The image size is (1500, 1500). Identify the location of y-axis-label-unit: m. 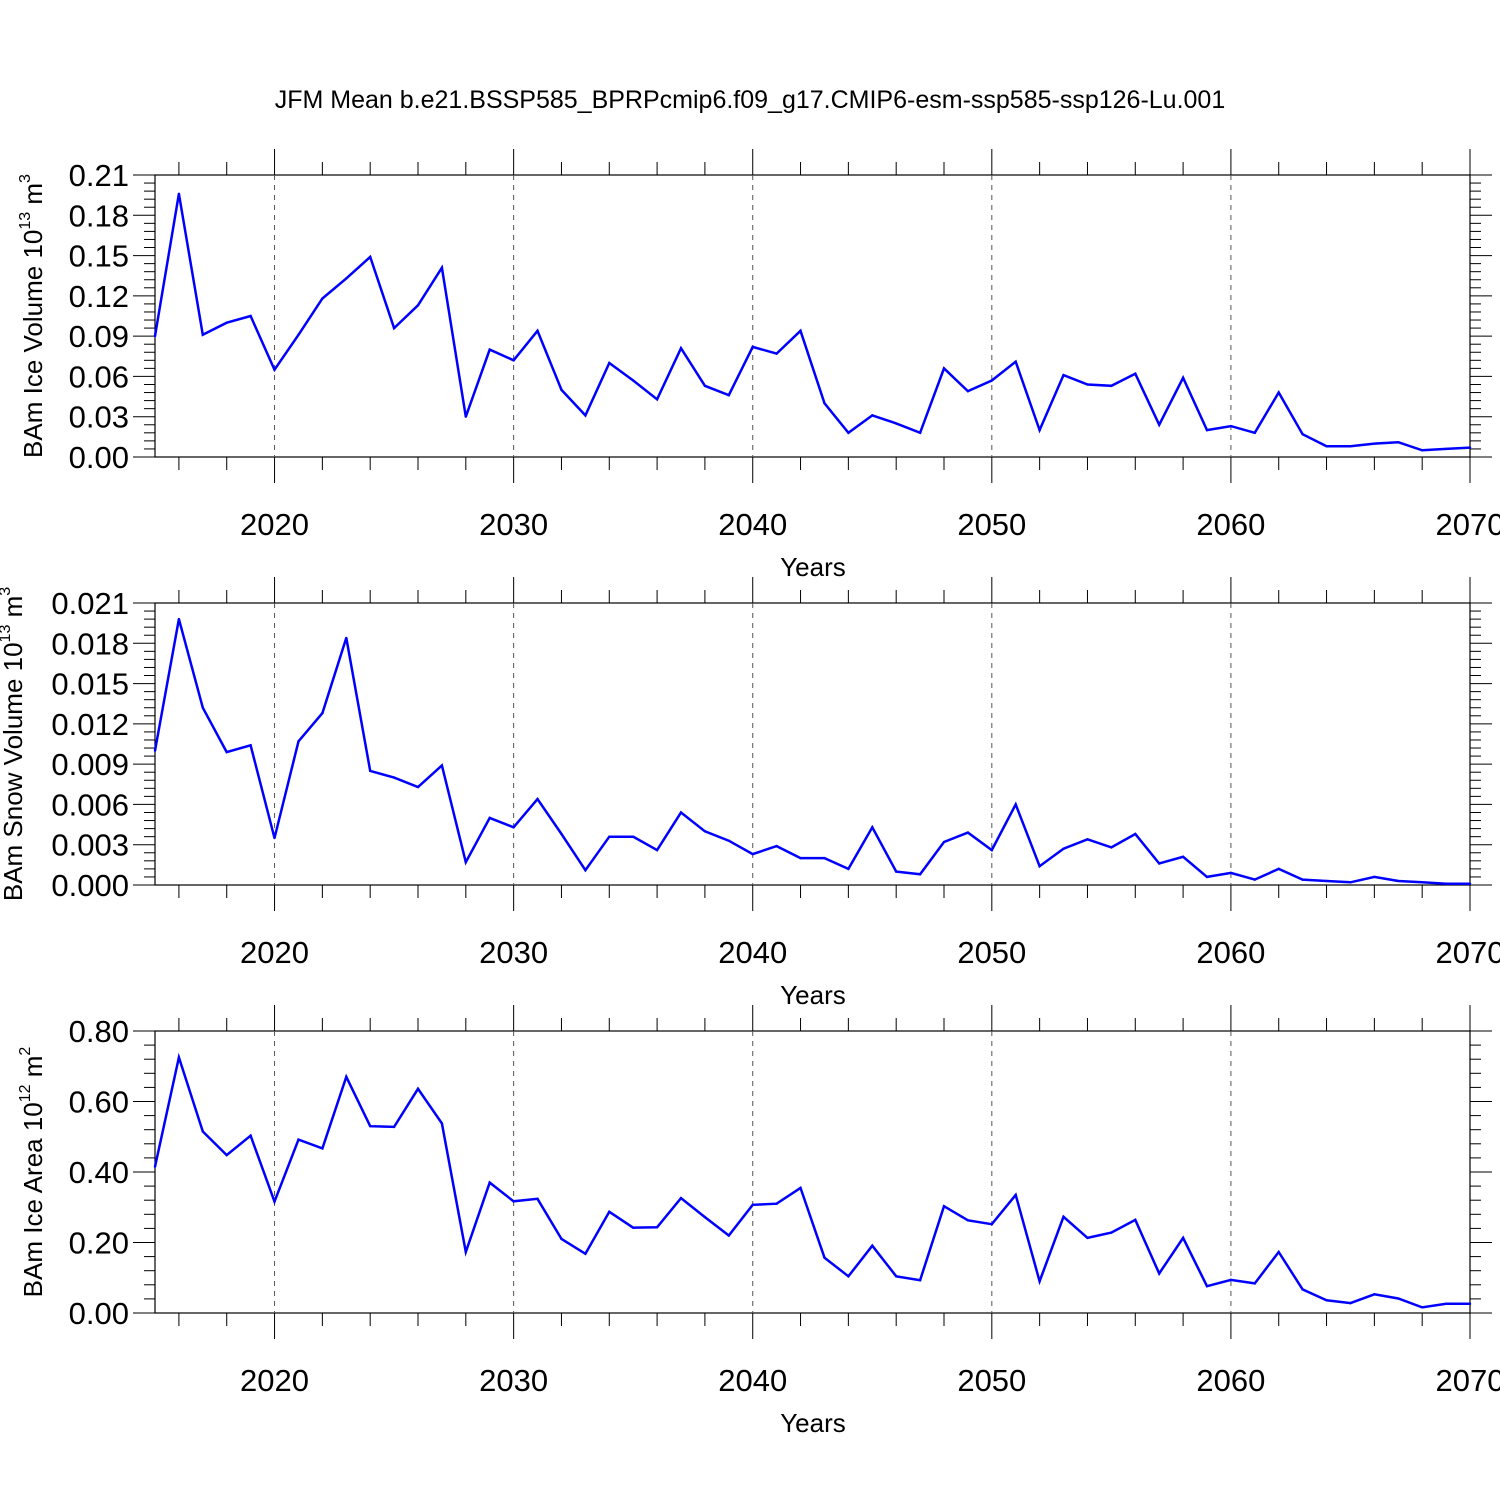
(14, 610).